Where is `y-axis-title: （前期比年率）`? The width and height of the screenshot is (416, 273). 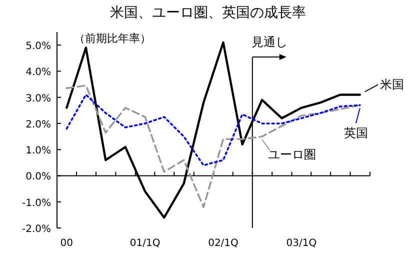 y-axis-title: （前期比年率） is located at coordinates (112, 38).